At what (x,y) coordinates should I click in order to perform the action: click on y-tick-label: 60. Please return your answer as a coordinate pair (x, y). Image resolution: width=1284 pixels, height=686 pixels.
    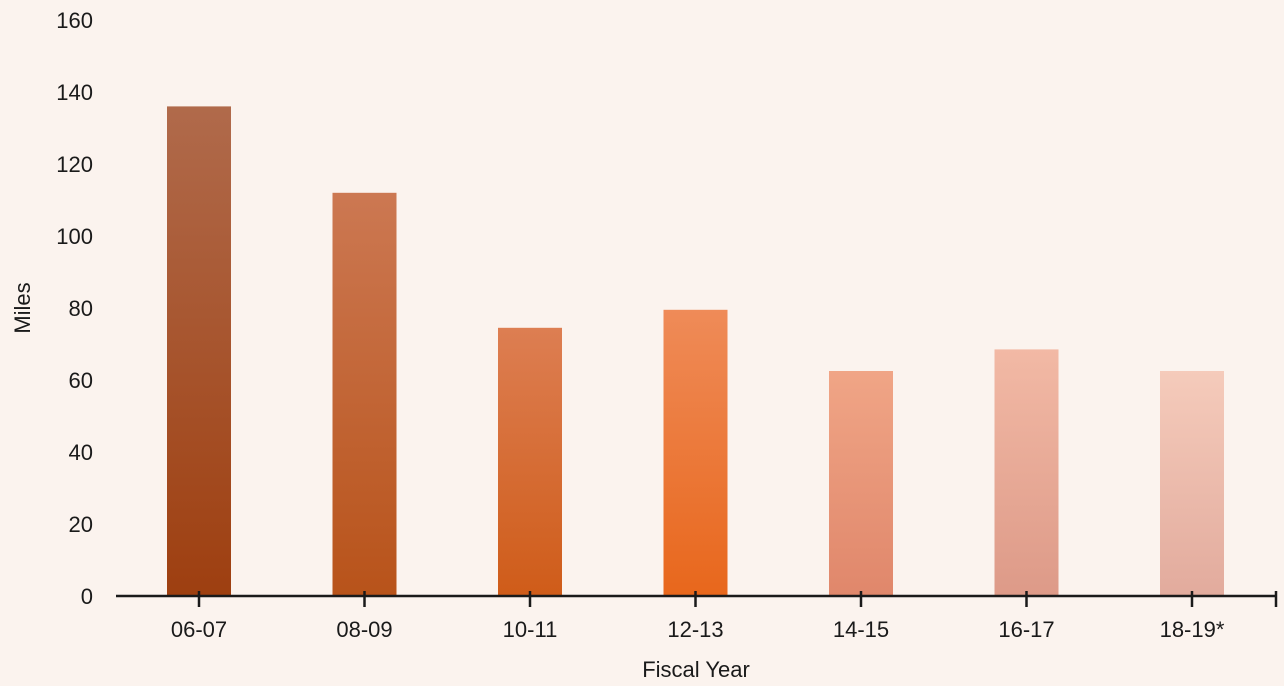
    Looking at the image, I should click on (81, 380).